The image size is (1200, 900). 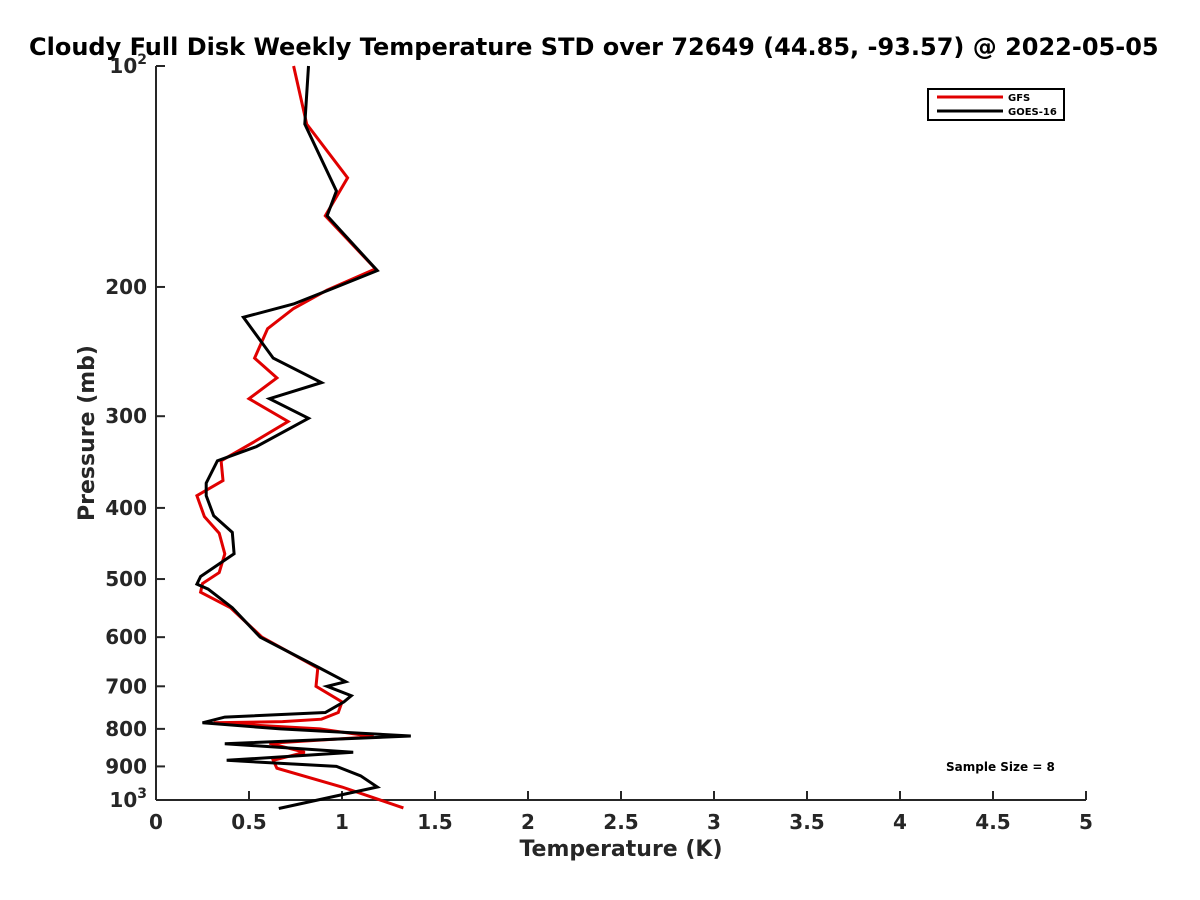 I want to click on x-axis-label: Temperature (K), so click(x=620, y=849).